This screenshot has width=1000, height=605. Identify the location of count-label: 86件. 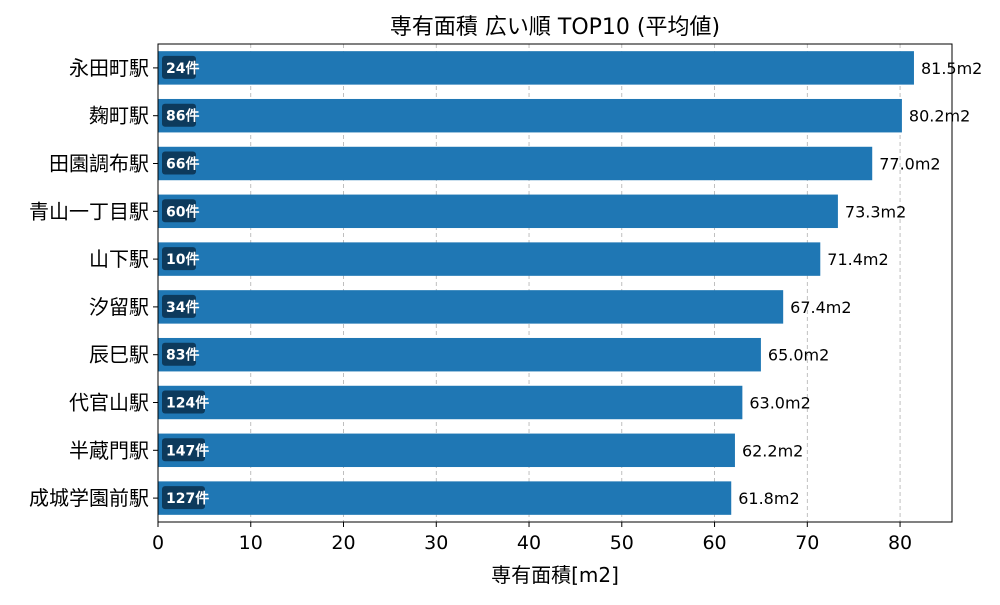
(182, 116).